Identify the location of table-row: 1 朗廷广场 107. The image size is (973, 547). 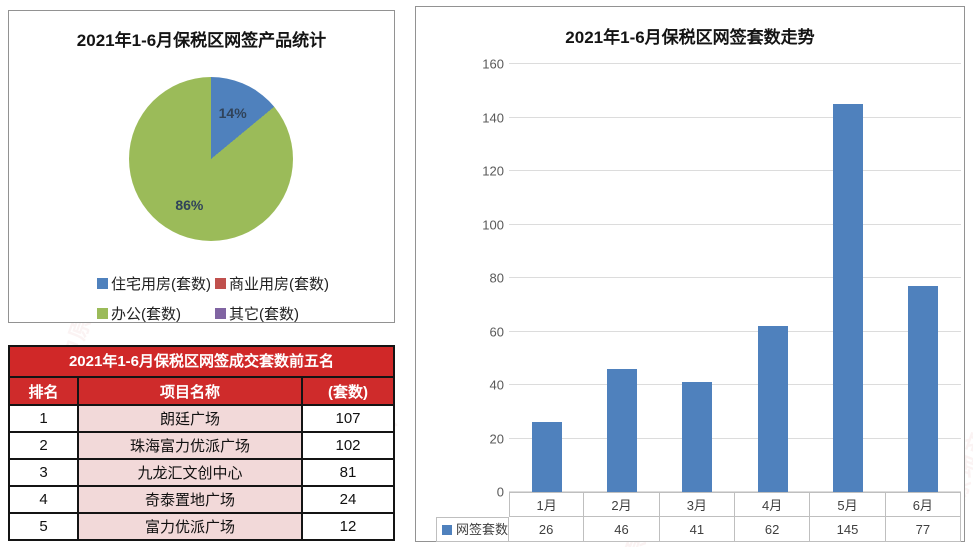
(201, 418).